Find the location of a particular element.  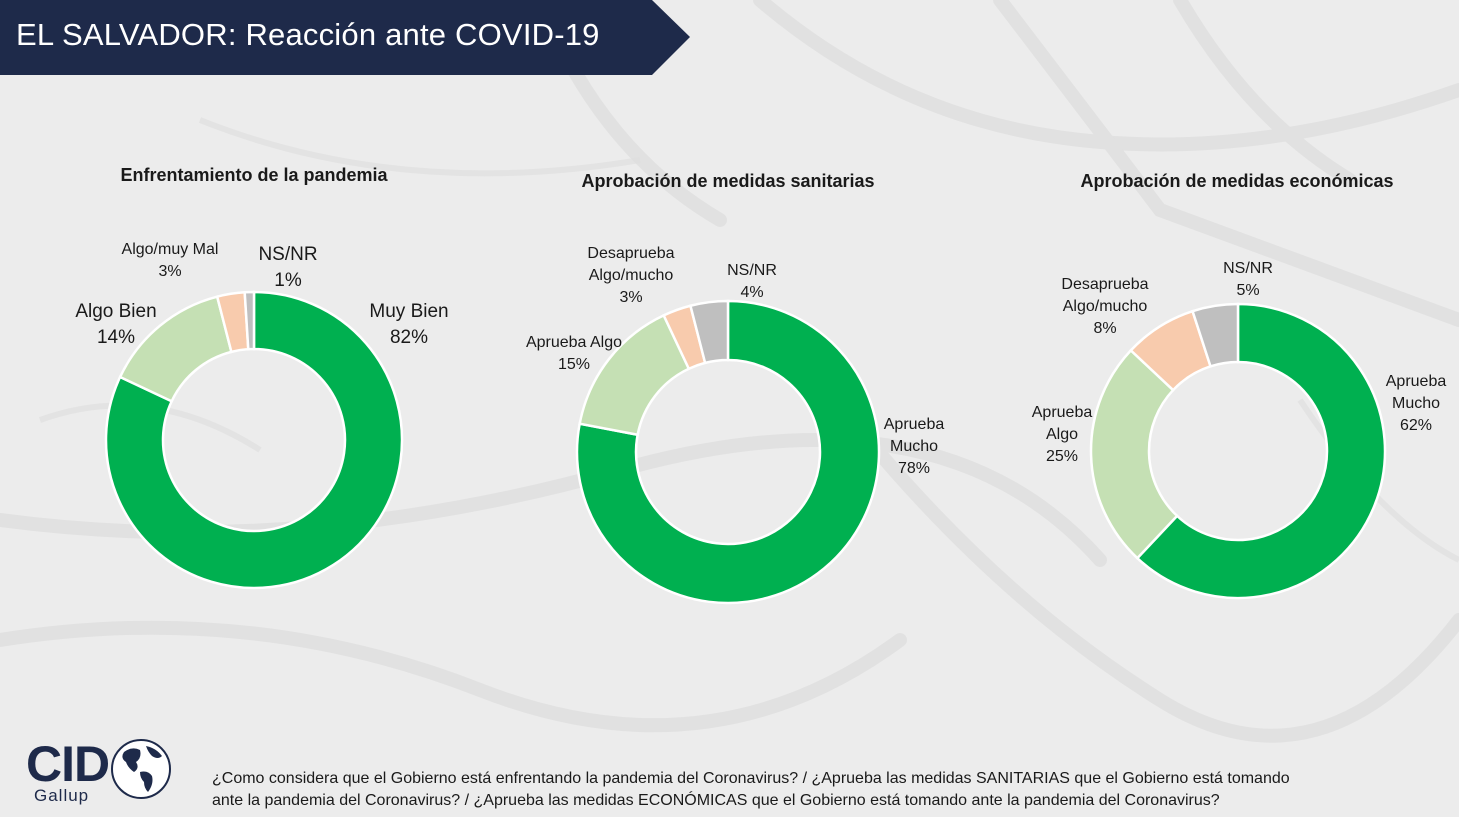

data-label-line: 78% is located at coordinates (914, 468).